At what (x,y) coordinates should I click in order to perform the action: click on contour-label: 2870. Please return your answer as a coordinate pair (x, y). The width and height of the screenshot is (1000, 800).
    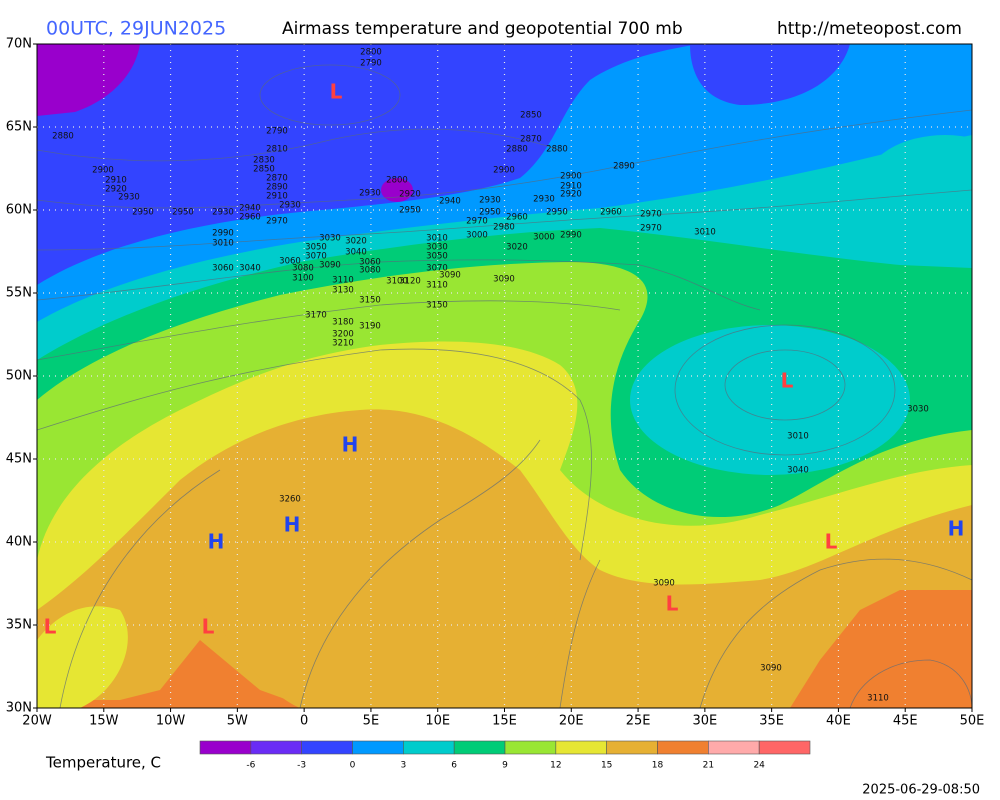
    Looking at the image, I should click on (277, 179).